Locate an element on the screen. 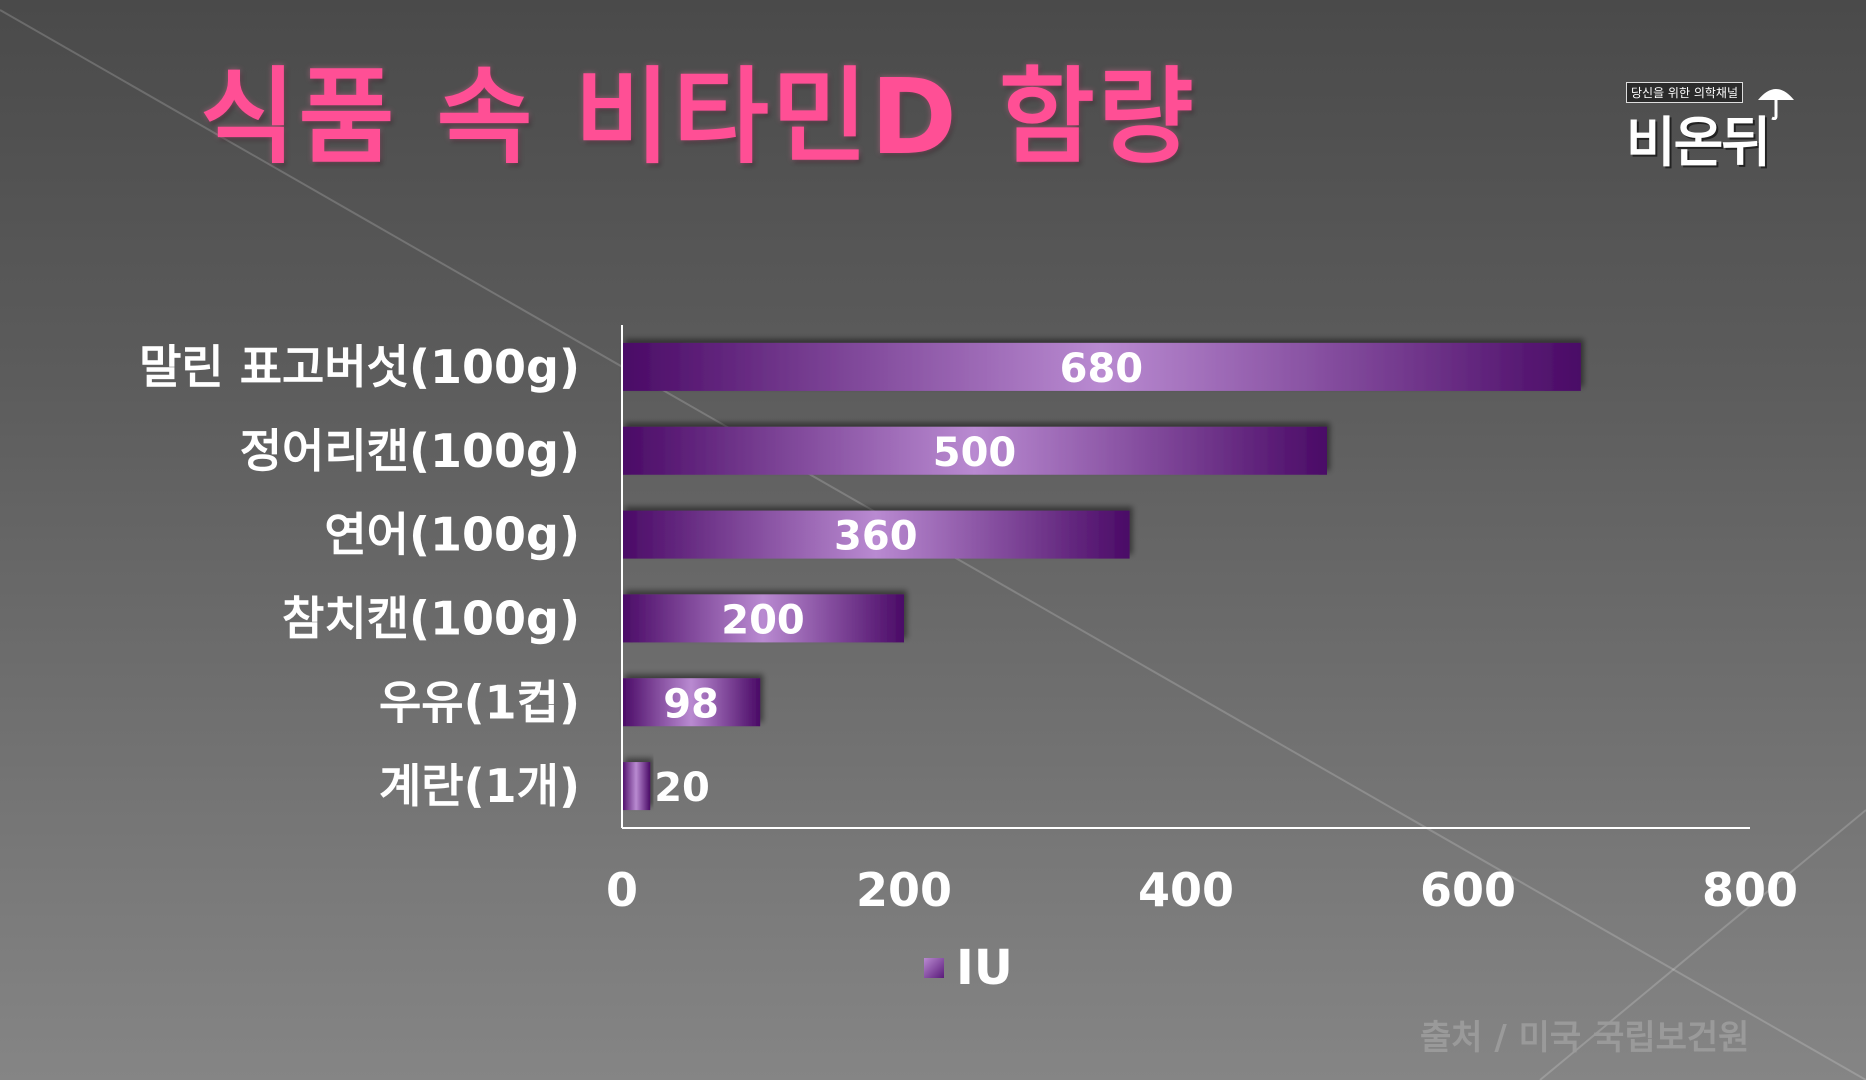 The height and width of the screenshot is (1080, 1866). x-tick-label: 800 is located at coordinates (1750, 890).